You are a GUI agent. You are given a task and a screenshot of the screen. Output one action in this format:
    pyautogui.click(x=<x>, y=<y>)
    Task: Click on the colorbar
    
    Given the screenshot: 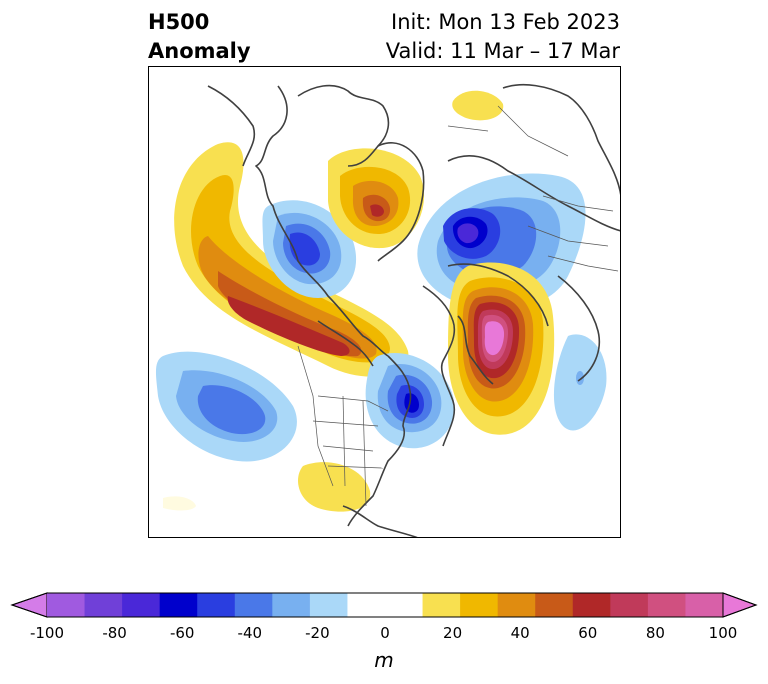 What is the action you would take?
    pyautogui.click(x=384, y=605)
    